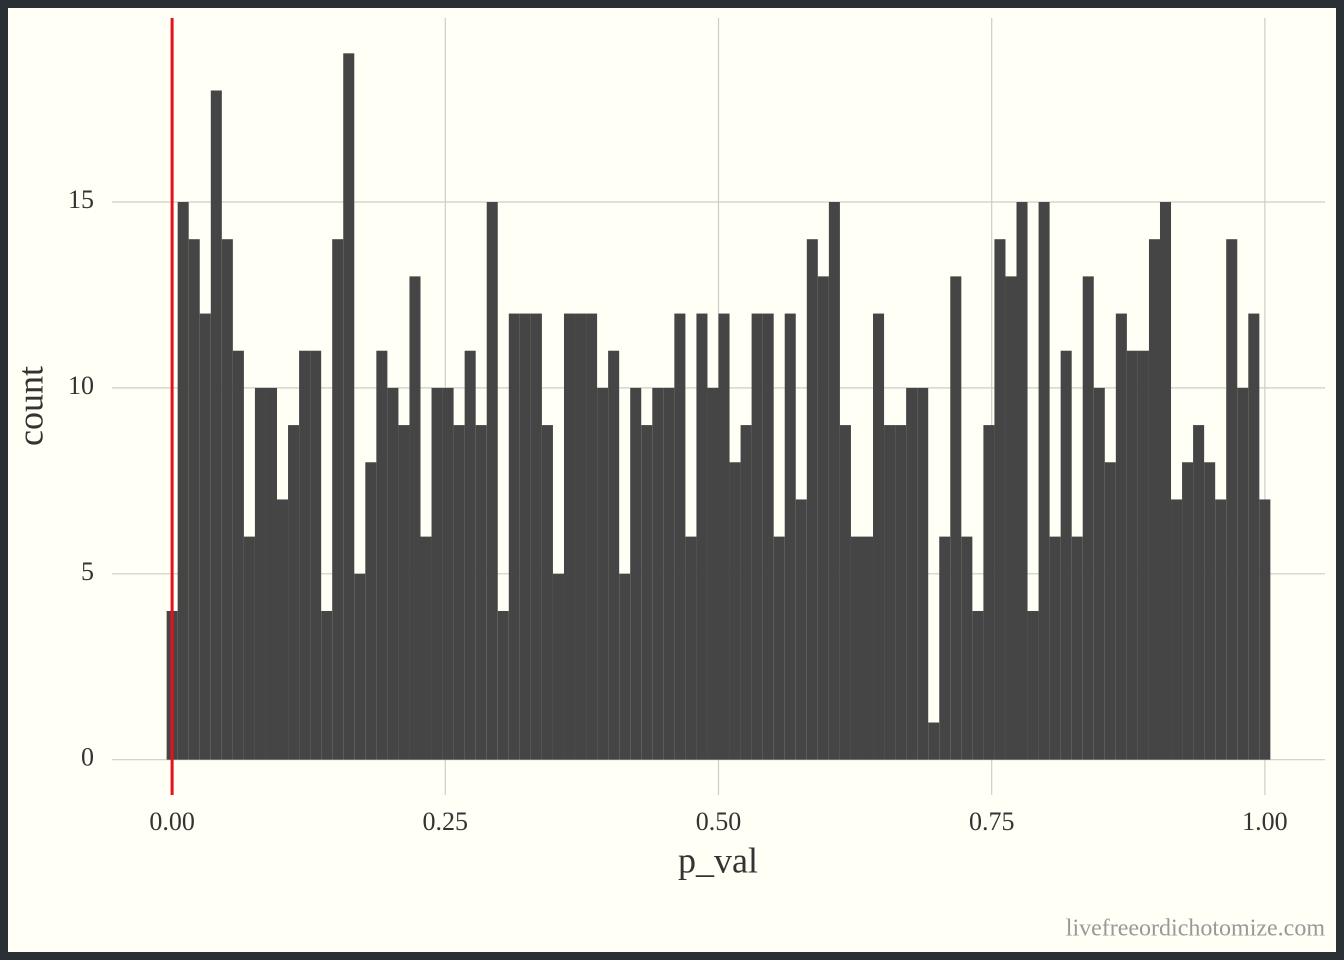 The height and width of the screenshot is (965, 1344). Describe the element at coordinates (992, 821) in the screenshot. I see `x-tick-label: 0.75` at that location.